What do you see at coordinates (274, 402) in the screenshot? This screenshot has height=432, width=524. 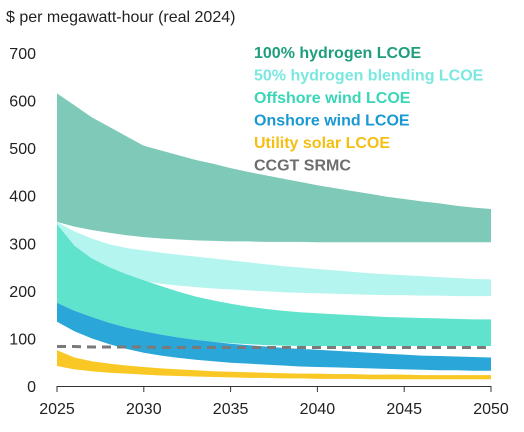 I see `x-axis: 2025 2030 2035 2040 2045 2050` at bounding box center [274, 402].